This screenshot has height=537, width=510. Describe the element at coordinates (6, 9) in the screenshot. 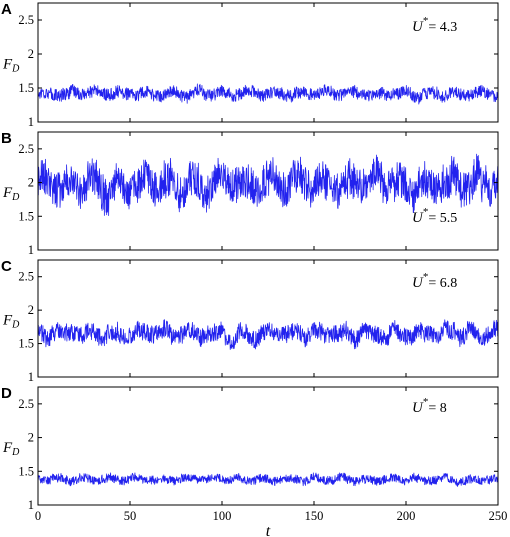

I see `panel-letter: A` at that location.